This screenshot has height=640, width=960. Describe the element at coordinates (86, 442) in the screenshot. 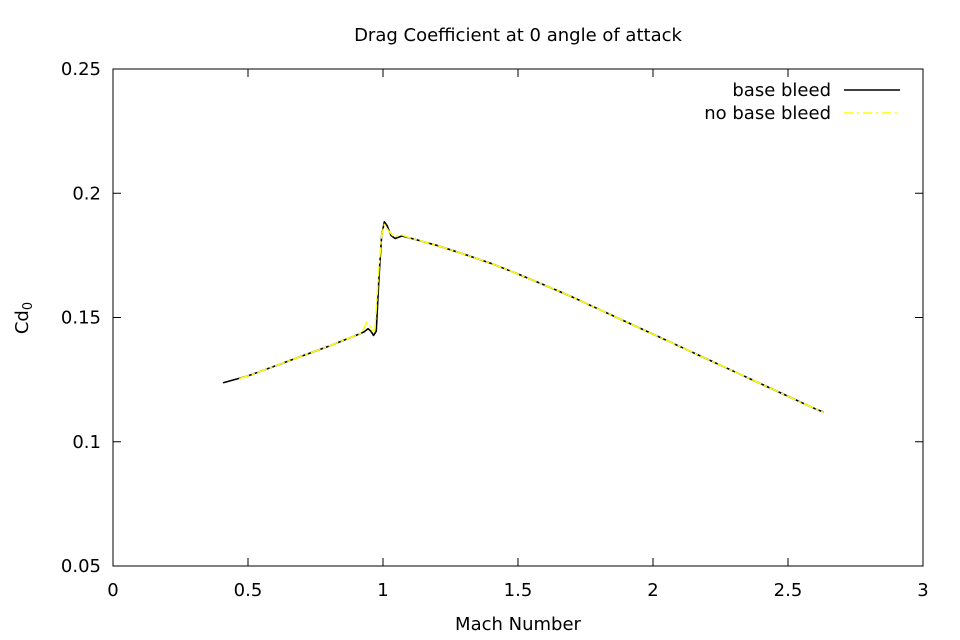

I see `y-tick-label-0-1: 0.1` at that location.